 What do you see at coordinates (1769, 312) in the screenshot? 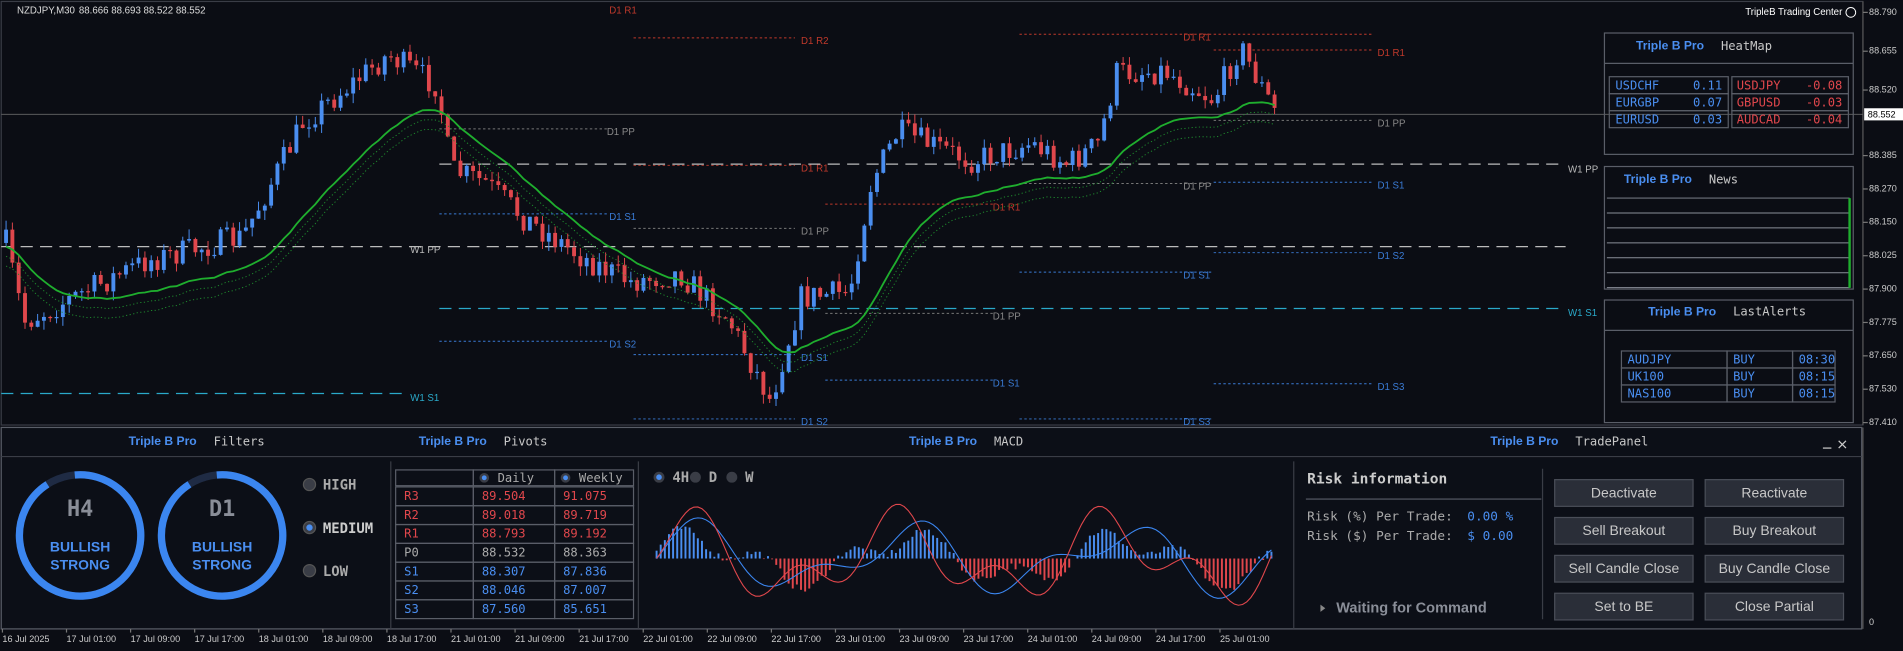
I see `panel-title: LastAlerts` at bounding box center [1769, 312].